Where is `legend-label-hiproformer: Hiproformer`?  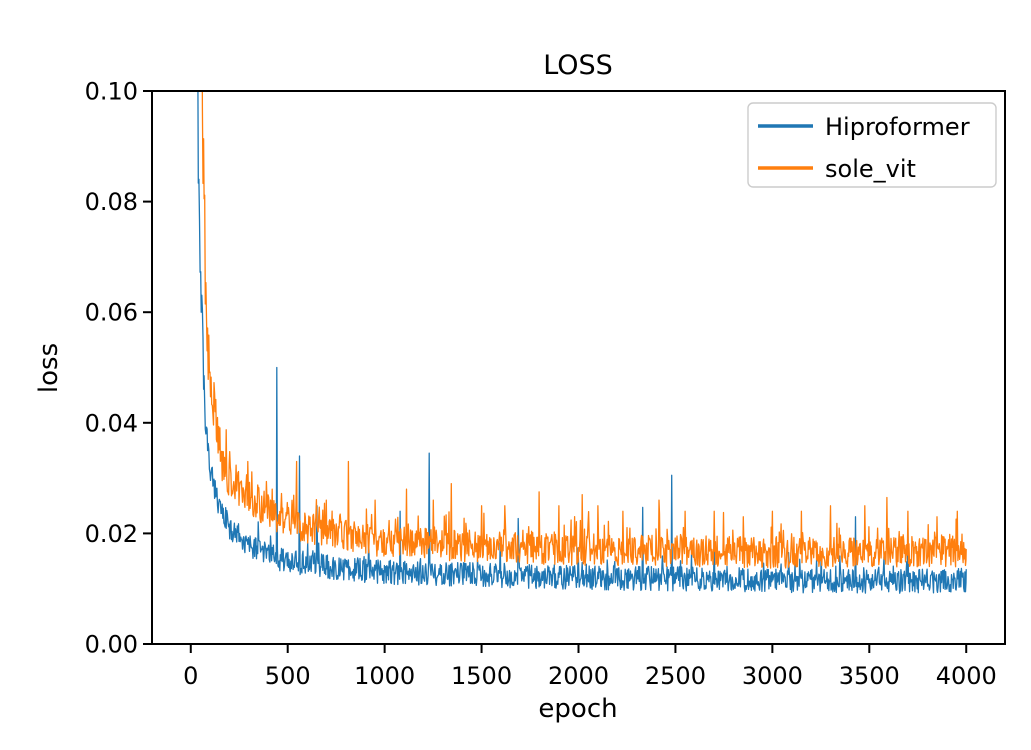 legend-label-hiproformer: Hiproformer is located at coordinates (897, 127).